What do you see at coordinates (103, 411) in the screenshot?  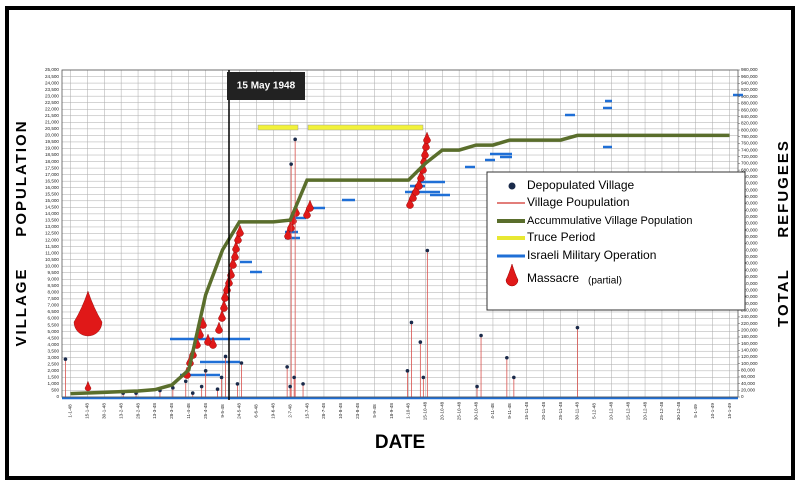 I see `x-tick-label: 30-1-48` at bounding box center [103, 411].